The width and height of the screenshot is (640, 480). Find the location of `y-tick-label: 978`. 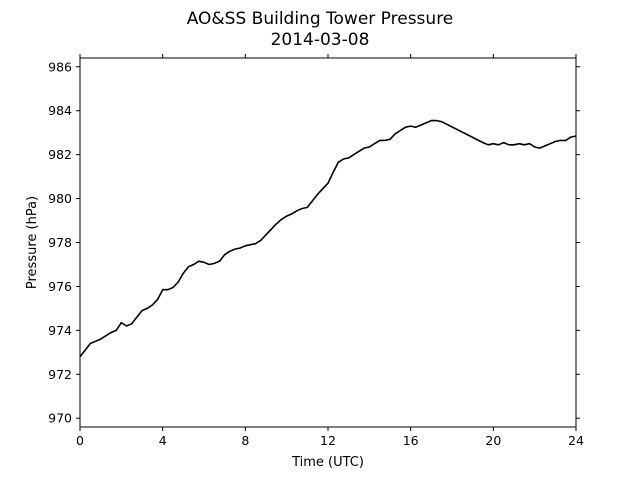

y-tick-label: 978 is located at coordinates (60, 242).